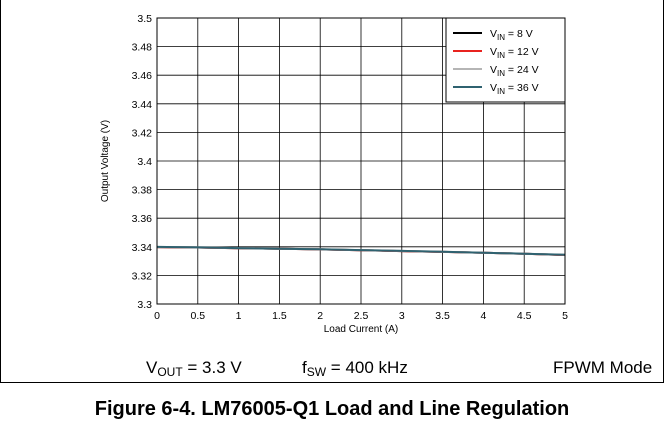 Image resolution: width=664 pixels, height=430 pixels. I want to click on series-lines, so click(361, 250).